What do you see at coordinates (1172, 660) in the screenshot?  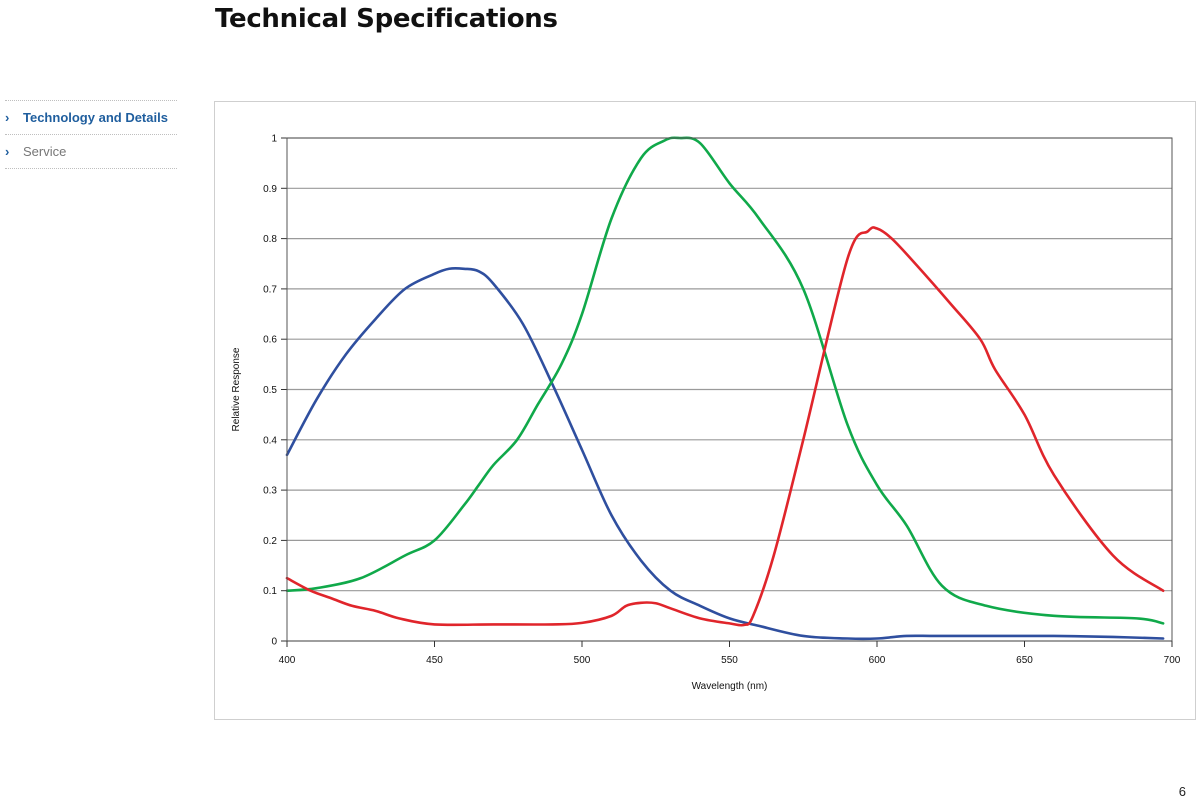 I see `x-tick-label: 700` at bounding box center [1172, 660].